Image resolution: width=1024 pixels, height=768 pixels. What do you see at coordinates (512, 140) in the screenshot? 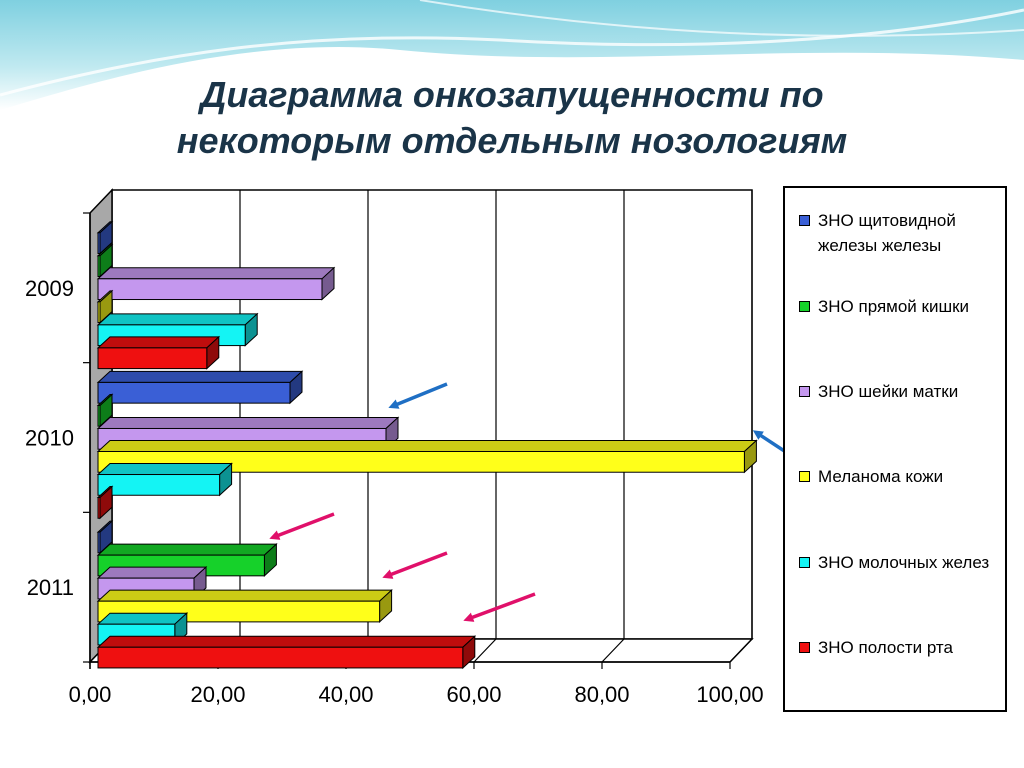
I see `title-line-2: некоторым отдельным нозологиям` at bounding box center [512, 140].